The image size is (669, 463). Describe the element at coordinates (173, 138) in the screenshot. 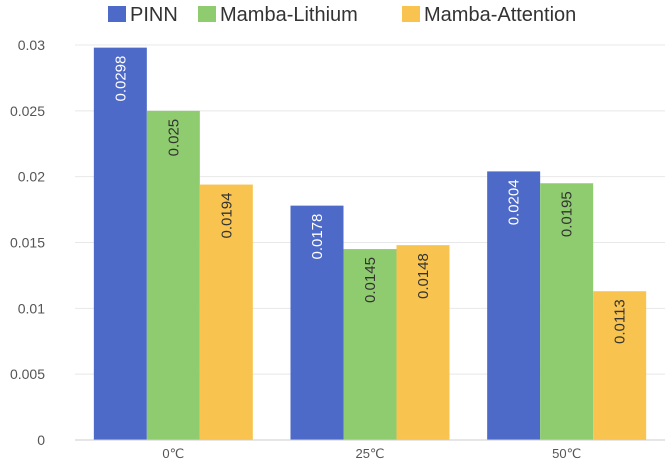

I see `data-label-1-0: 0.025` at that location.